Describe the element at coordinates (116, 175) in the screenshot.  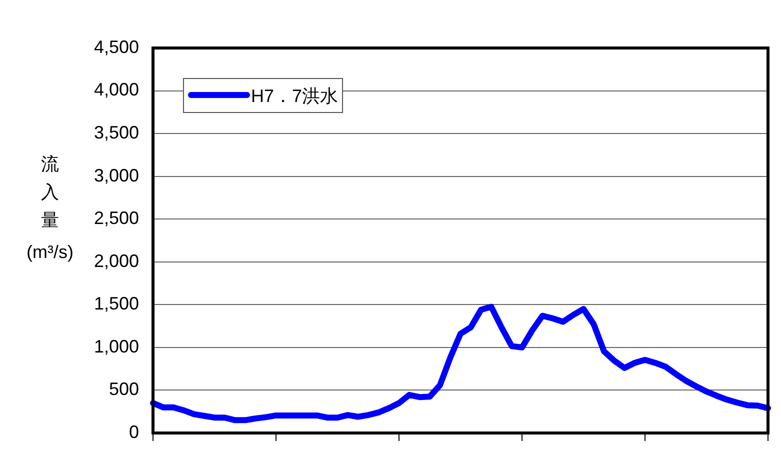
I see `y-tick-label: 3,000` at that location.